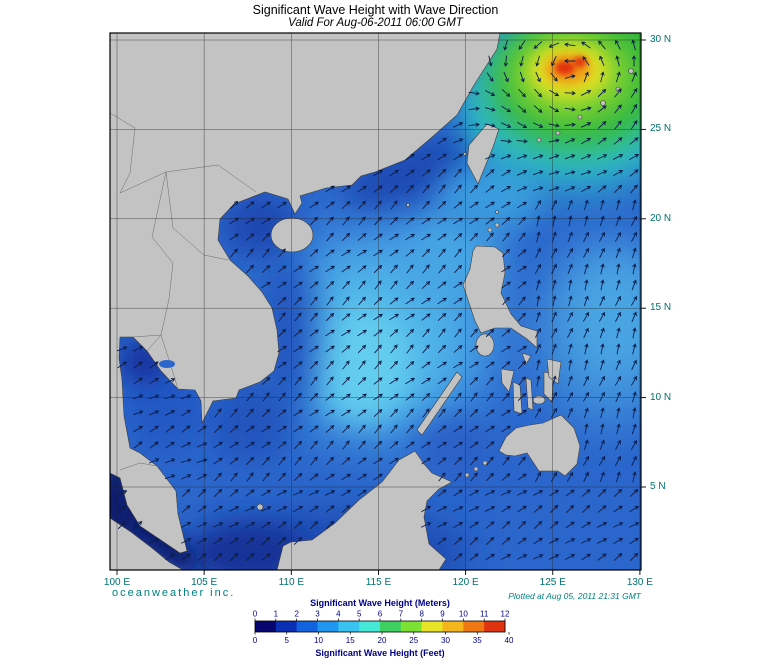 The image size is (775, 665). Describe the element at coordinates (465, 154) in the screenshot. I see `landmass-penghu` at that location.